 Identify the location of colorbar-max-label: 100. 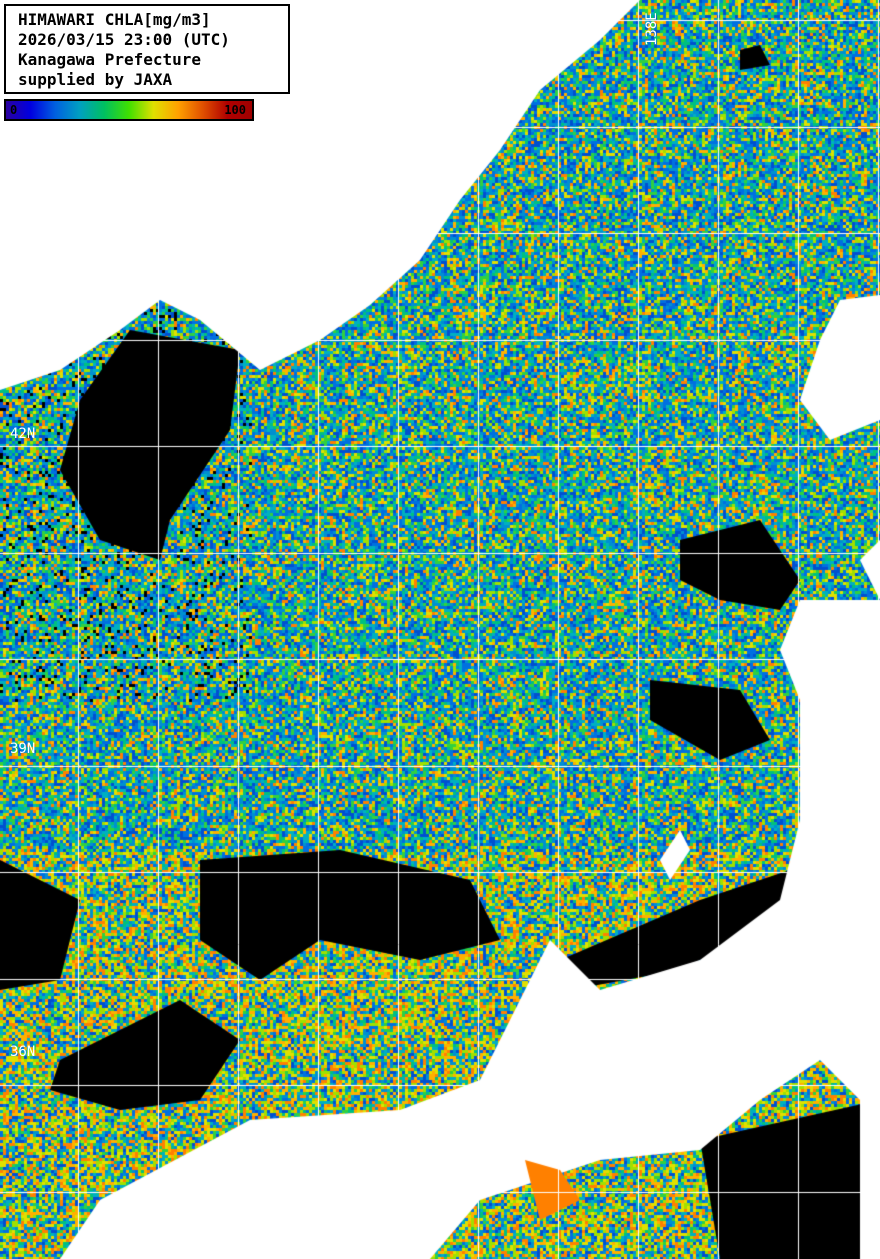
(235, 110).